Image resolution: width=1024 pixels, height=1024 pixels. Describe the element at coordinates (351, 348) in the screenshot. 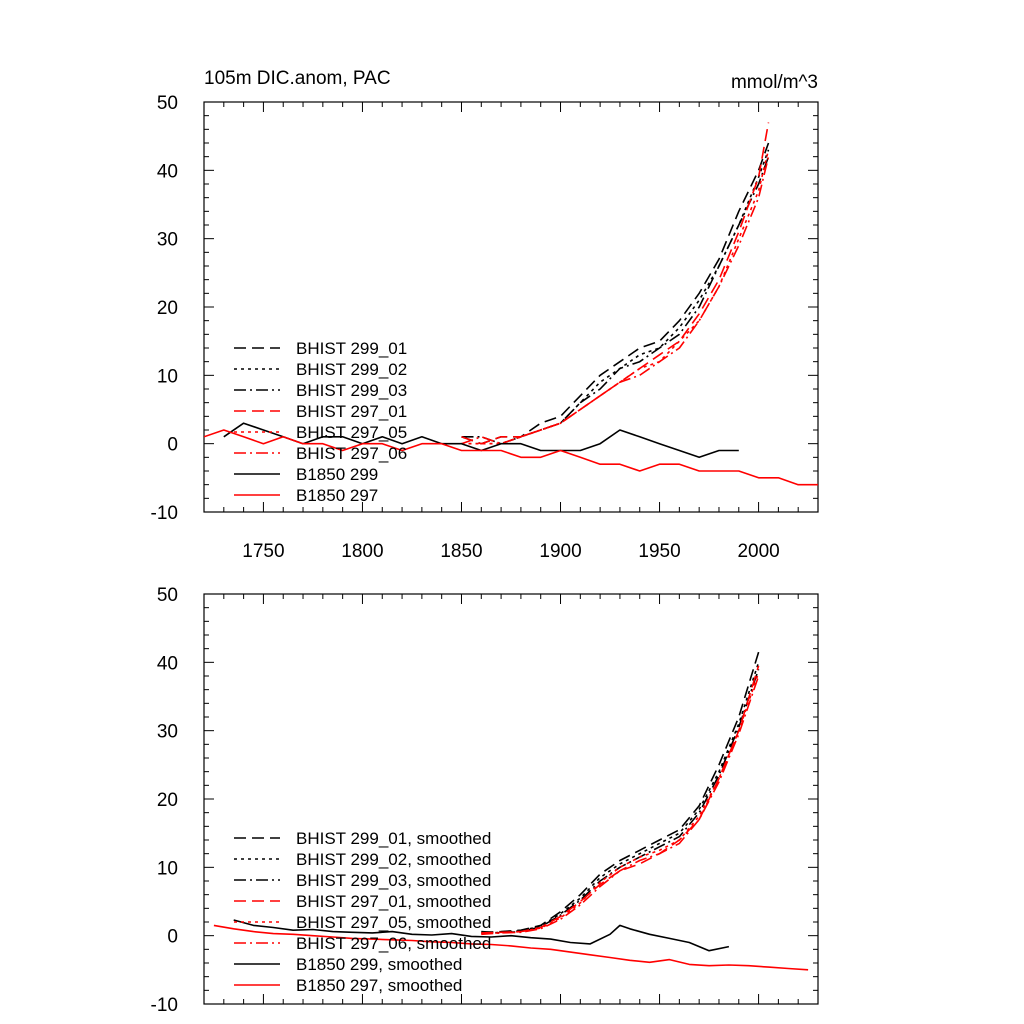

I see `legend-label: BHIST 299_01` at that location.